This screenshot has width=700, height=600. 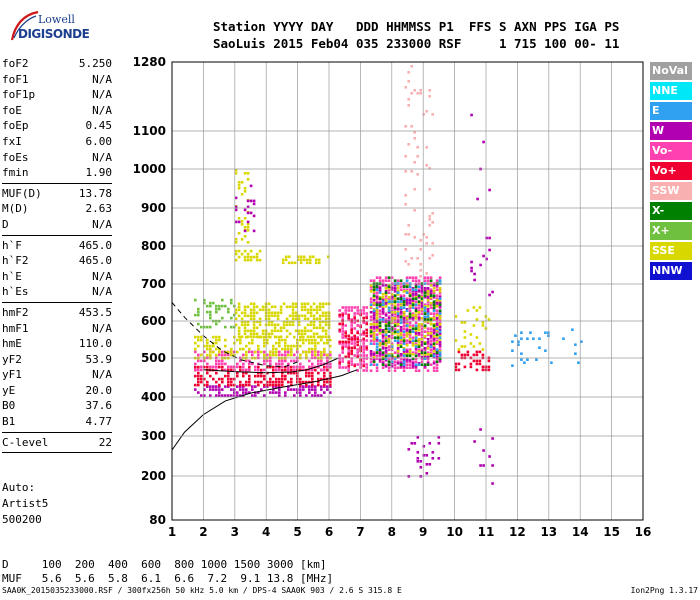 What do you see at coordinates (57, 344) in the screenshot?
I see `param-row: hmE 110.0` at bounding box center [57, 344].